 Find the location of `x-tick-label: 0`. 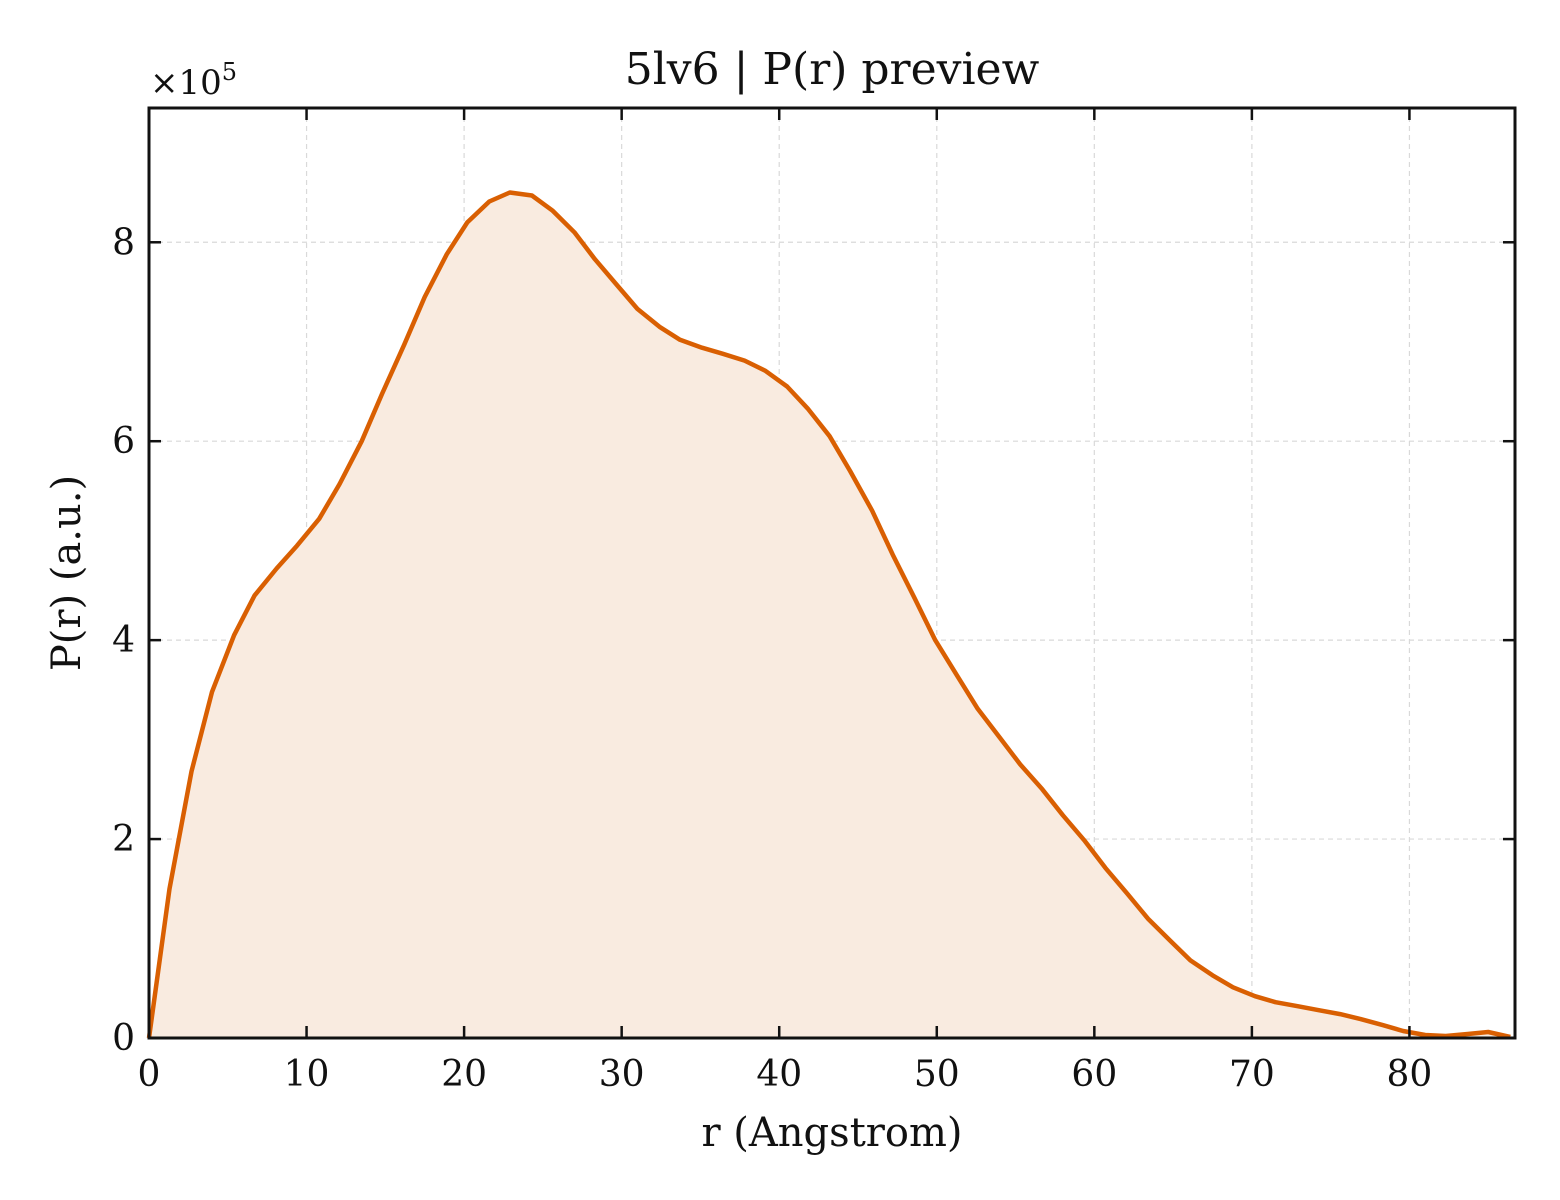

x-tick-label: 0 is located at coordinates (149, 1074).